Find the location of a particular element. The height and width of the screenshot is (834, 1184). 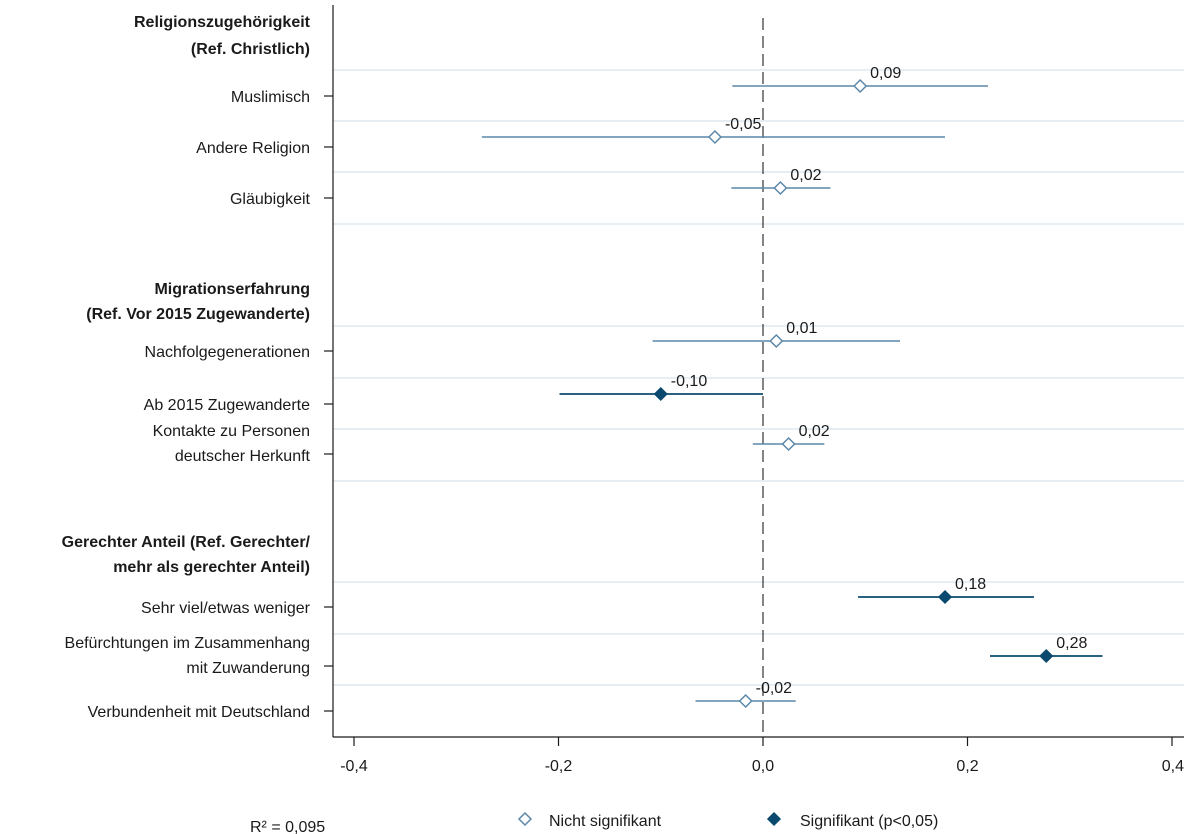

legend-nonsig-label: Nicht signifikant is located at coordinates (605, 821).